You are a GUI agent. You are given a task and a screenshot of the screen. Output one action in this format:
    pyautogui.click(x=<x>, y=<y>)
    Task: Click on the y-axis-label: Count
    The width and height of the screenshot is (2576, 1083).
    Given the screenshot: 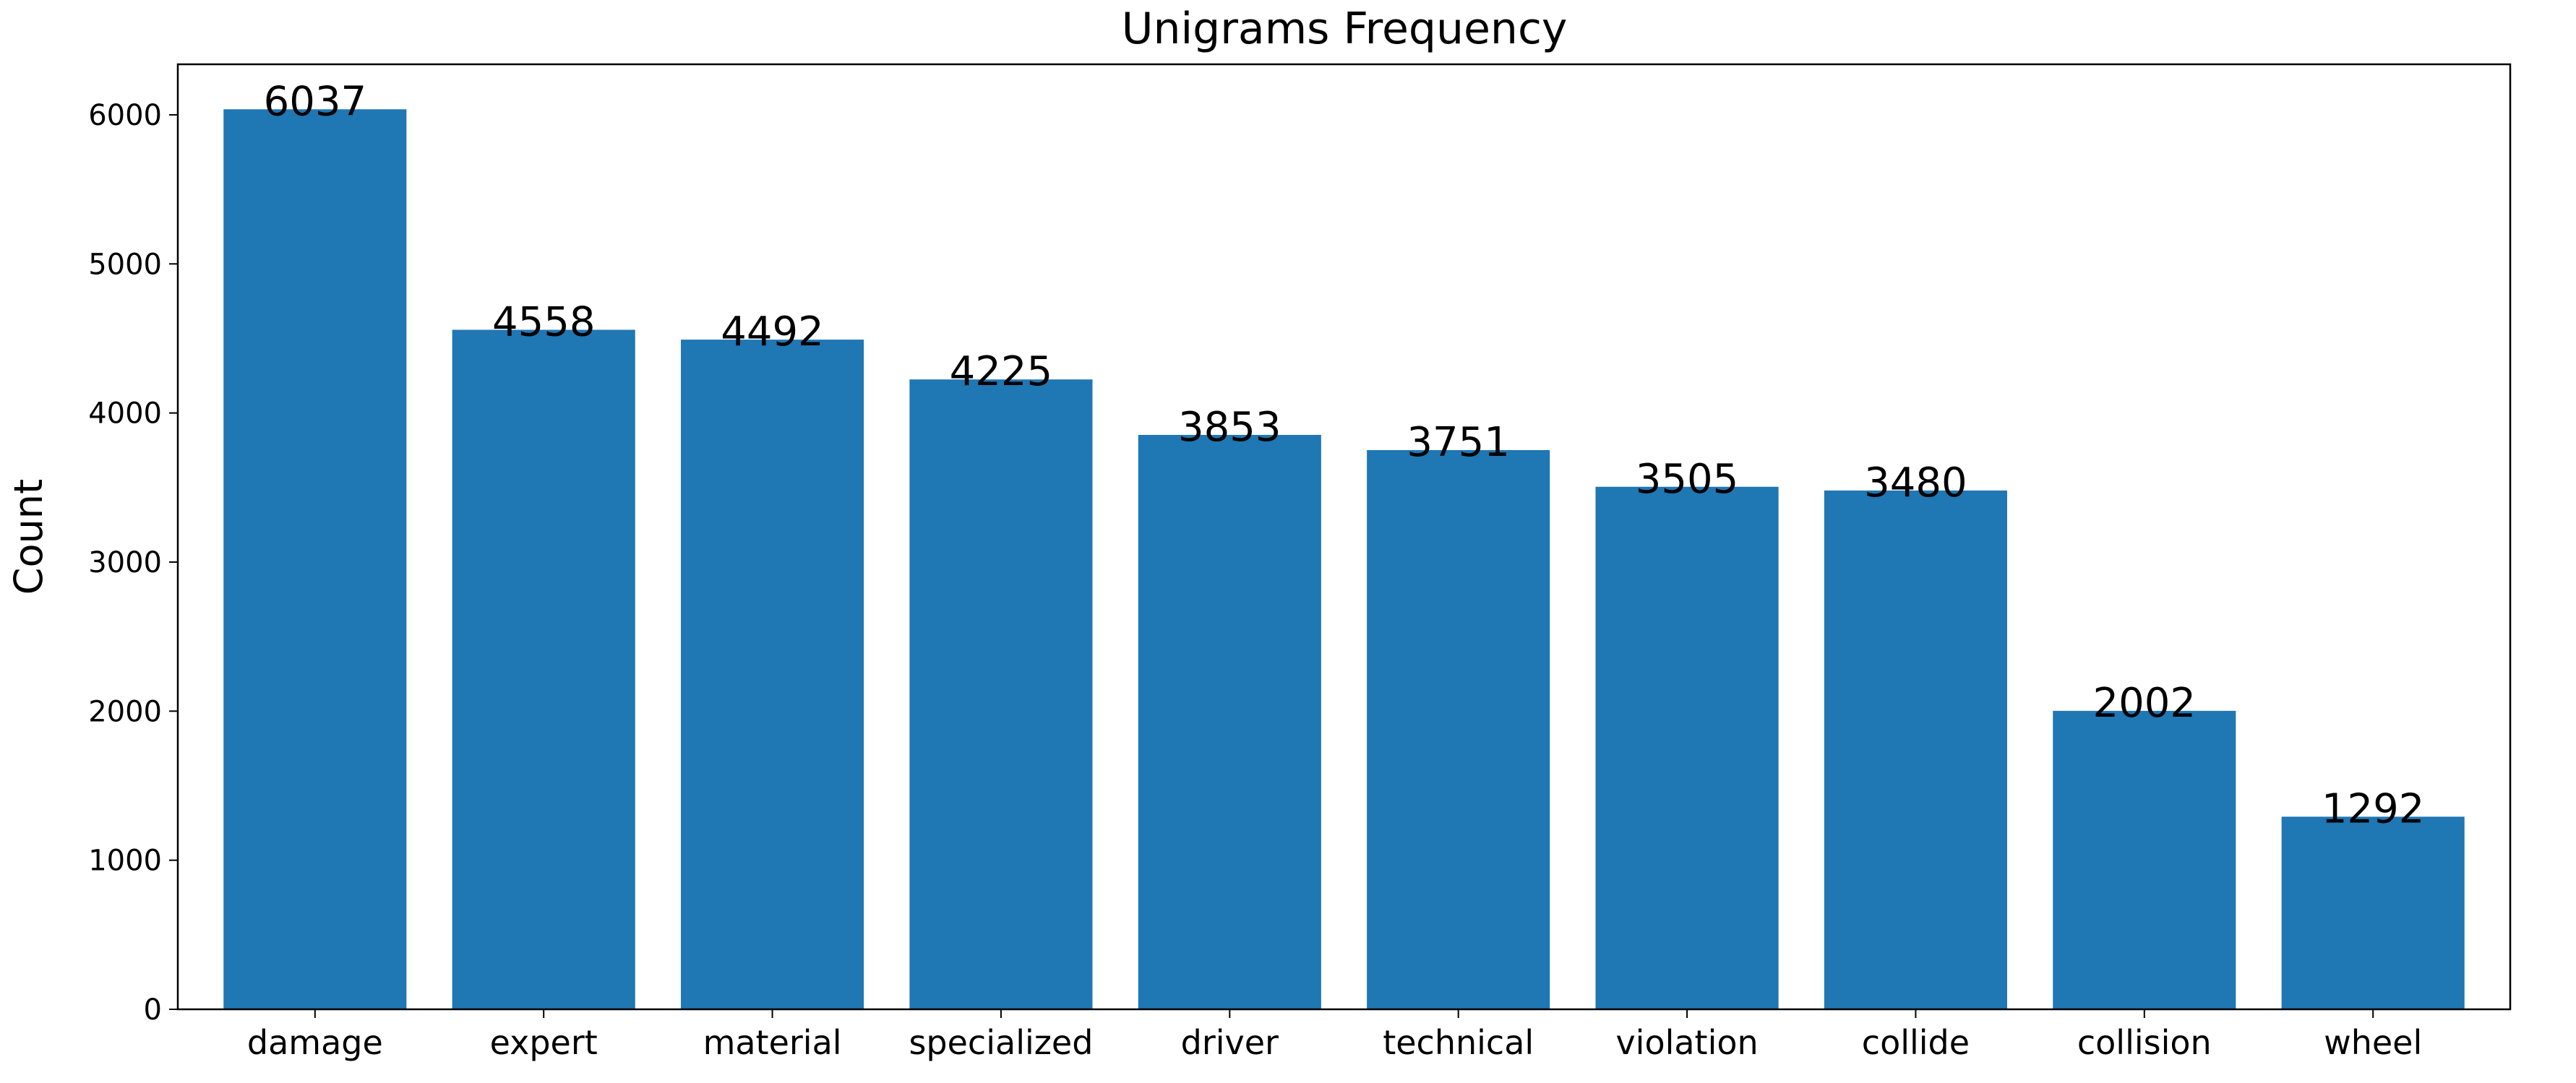 What is the action you would take?
    pyautogui.click(x=29, y=537)
    